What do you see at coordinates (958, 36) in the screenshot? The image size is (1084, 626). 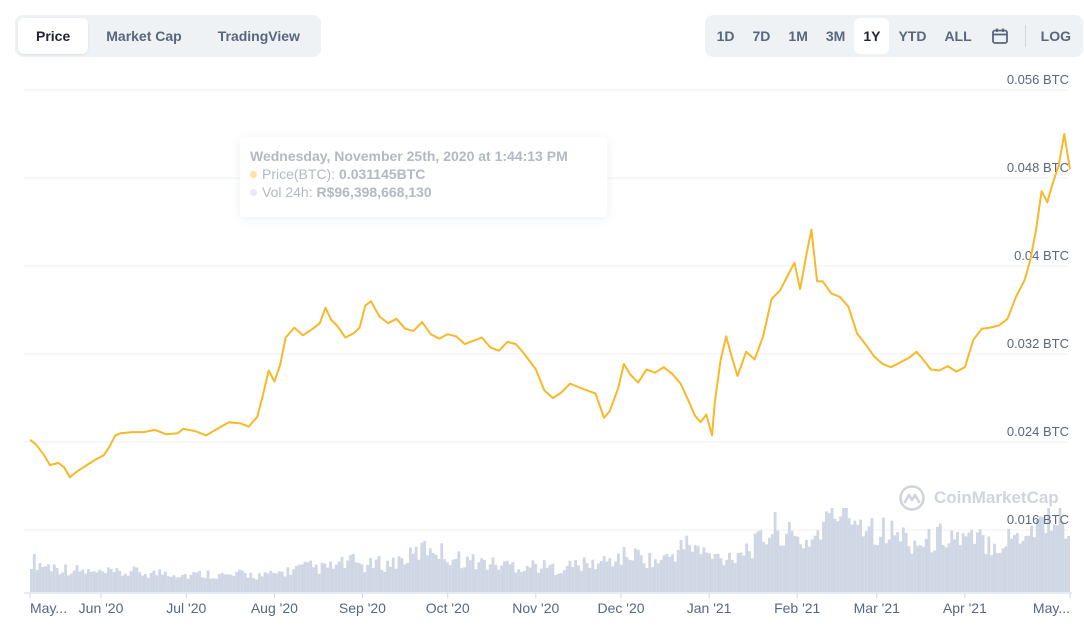 I see `range-all: ALL` at bounding box center [958, 36].